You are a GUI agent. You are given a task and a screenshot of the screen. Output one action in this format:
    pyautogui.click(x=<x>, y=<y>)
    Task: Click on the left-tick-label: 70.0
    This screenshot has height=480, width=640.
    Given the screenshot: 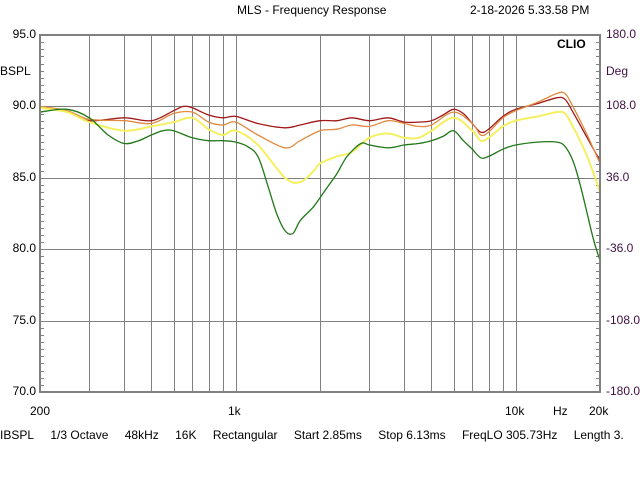 What is the action you would take?
    pyautogui.click(x=24, y=391)
    